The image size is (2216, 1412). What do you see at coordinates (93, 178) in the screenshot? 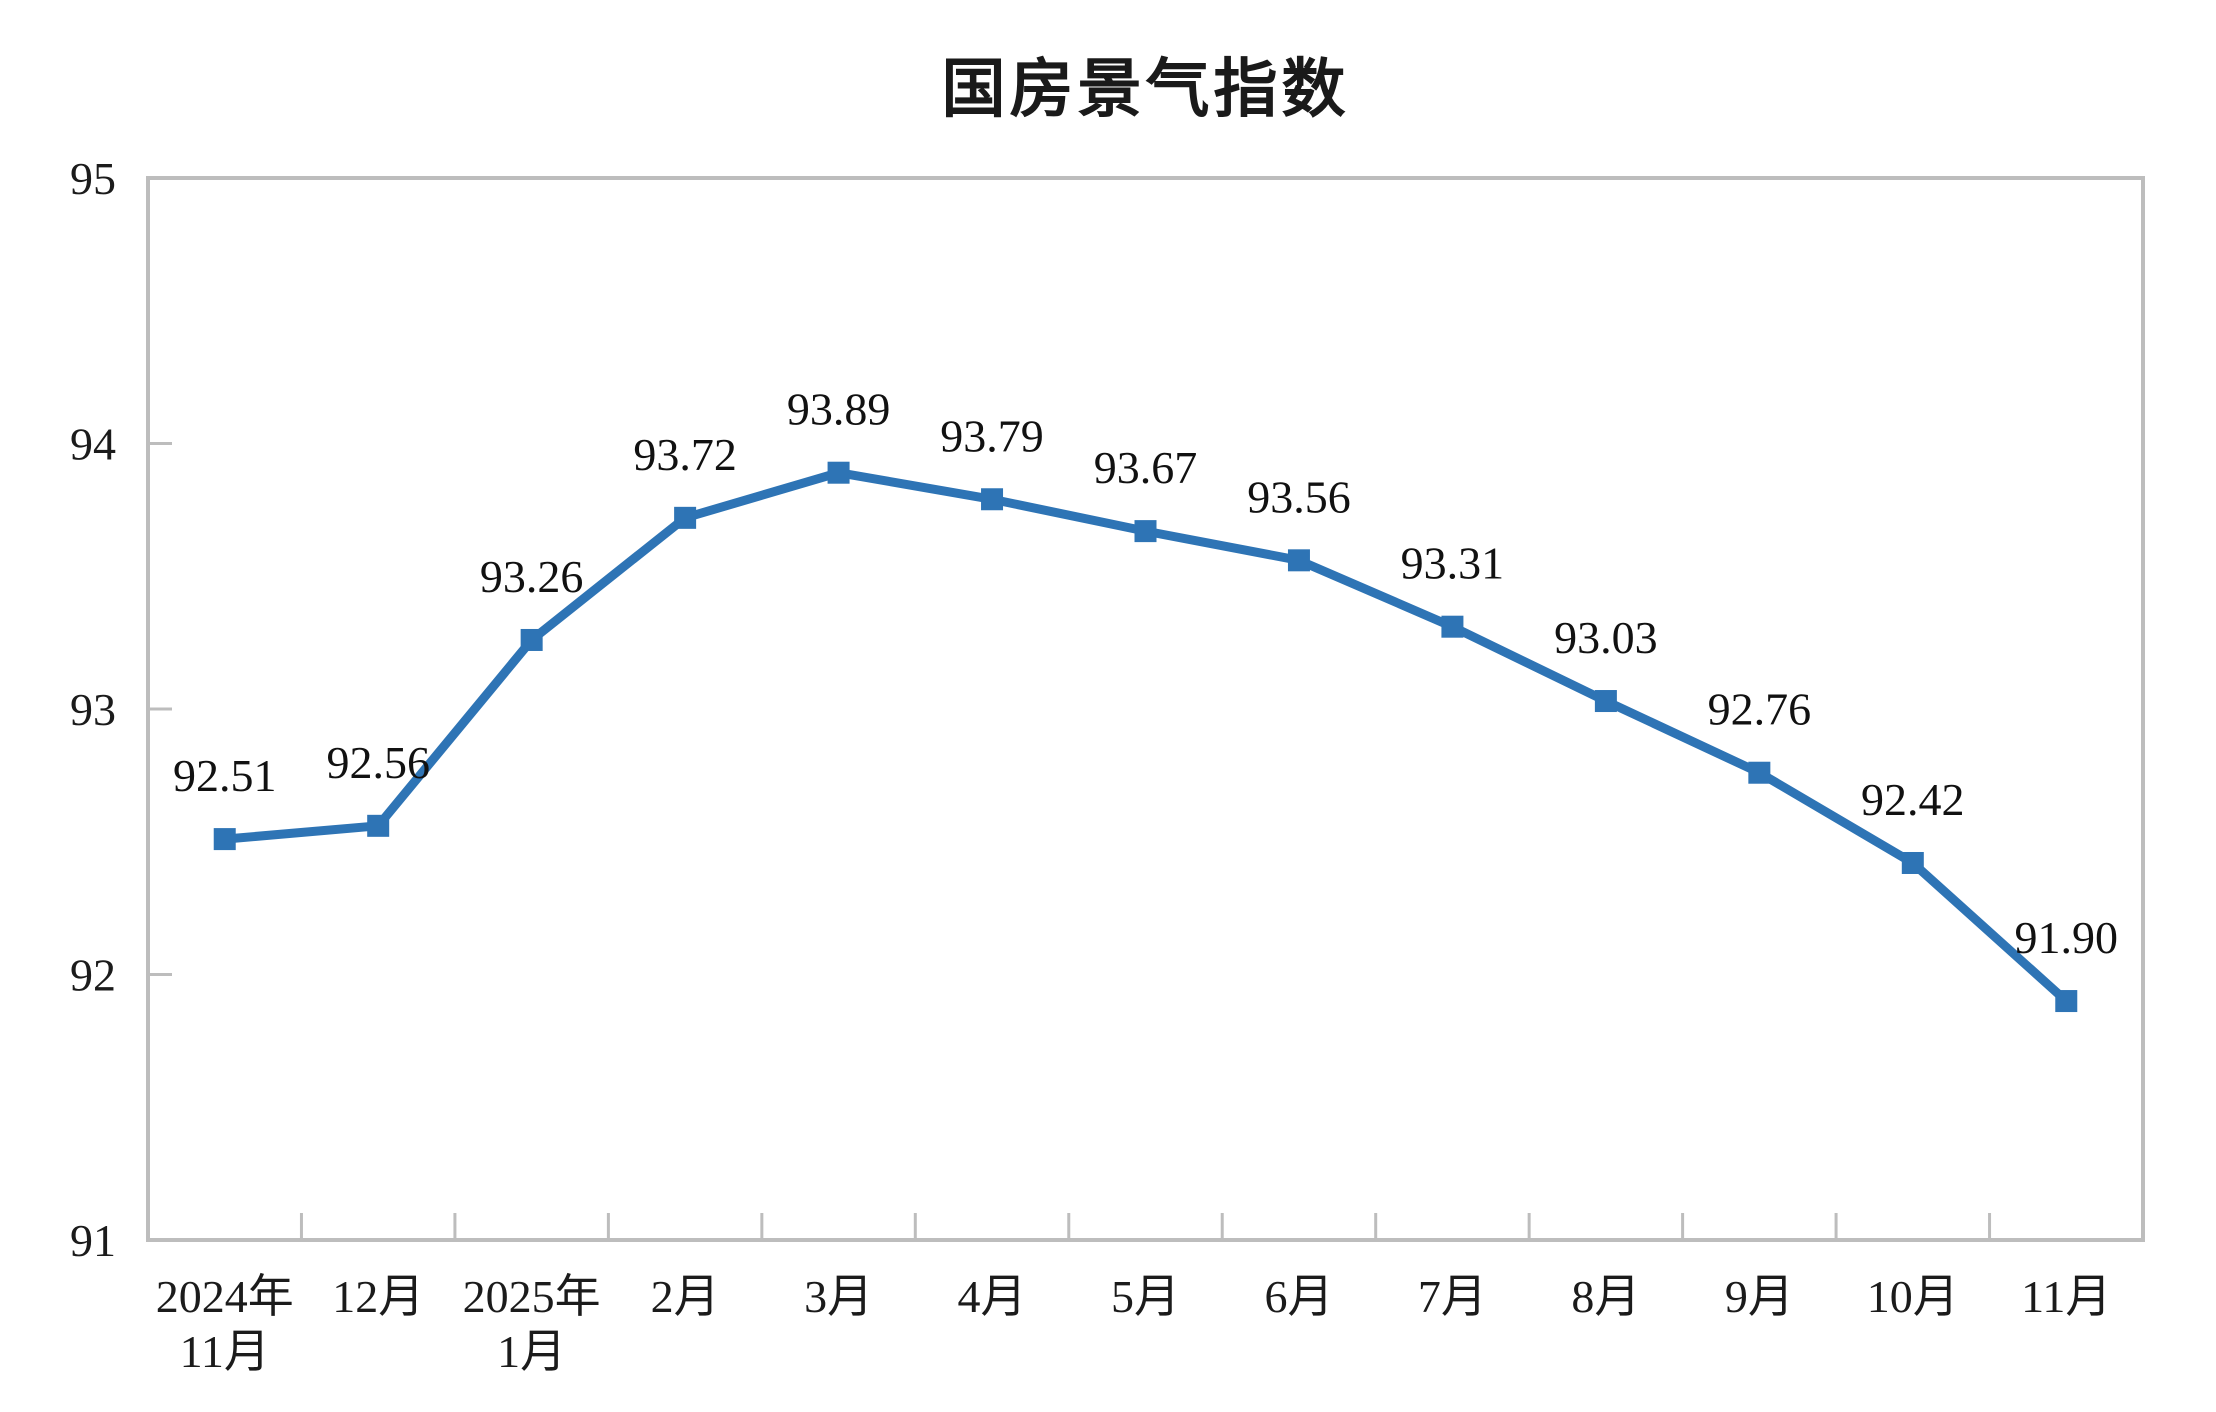
I see `y-axis-tick-label: 95` at bounding box center [93, 178].